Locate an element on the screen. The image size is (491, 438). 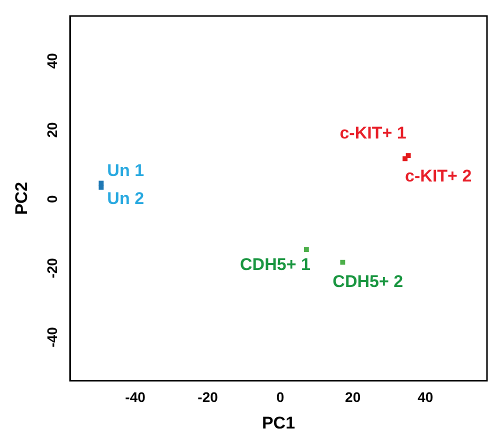
y-tick-label: 20 is located at coordinates (52, 130).